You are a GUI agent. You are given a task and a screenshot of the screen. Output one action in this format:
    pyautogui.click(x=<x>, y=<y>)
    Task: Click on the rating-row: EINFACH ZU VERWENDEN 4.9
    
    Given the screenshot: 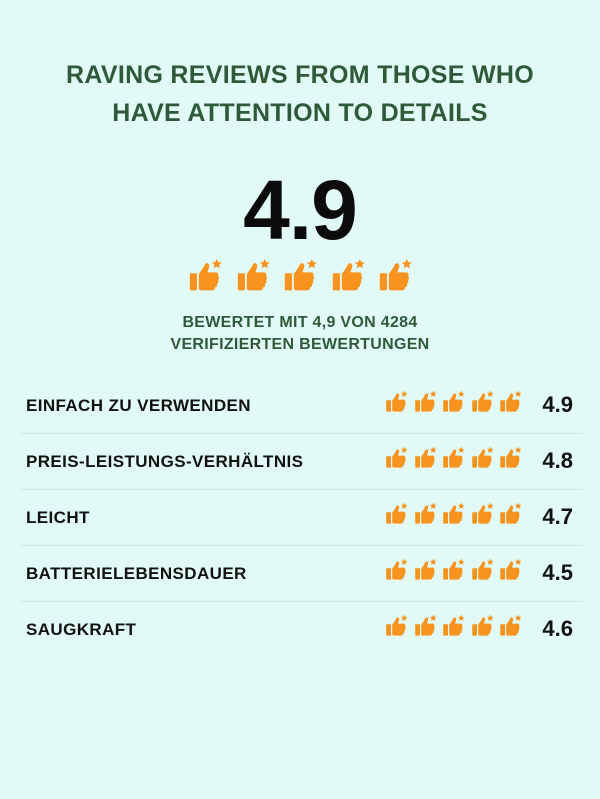 What is the action you would take?
    pyautogui.click(x=301, y=406)
    